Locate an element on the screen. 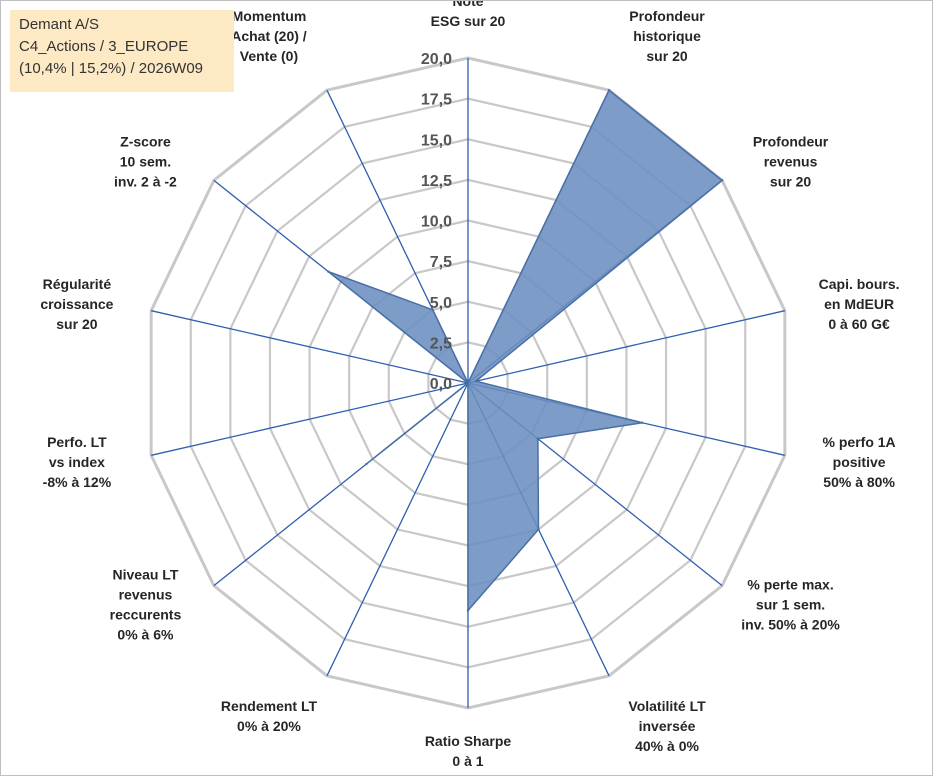  axis-label-12: Régularité croissance sur 20 is located at coordinates (76, 304).